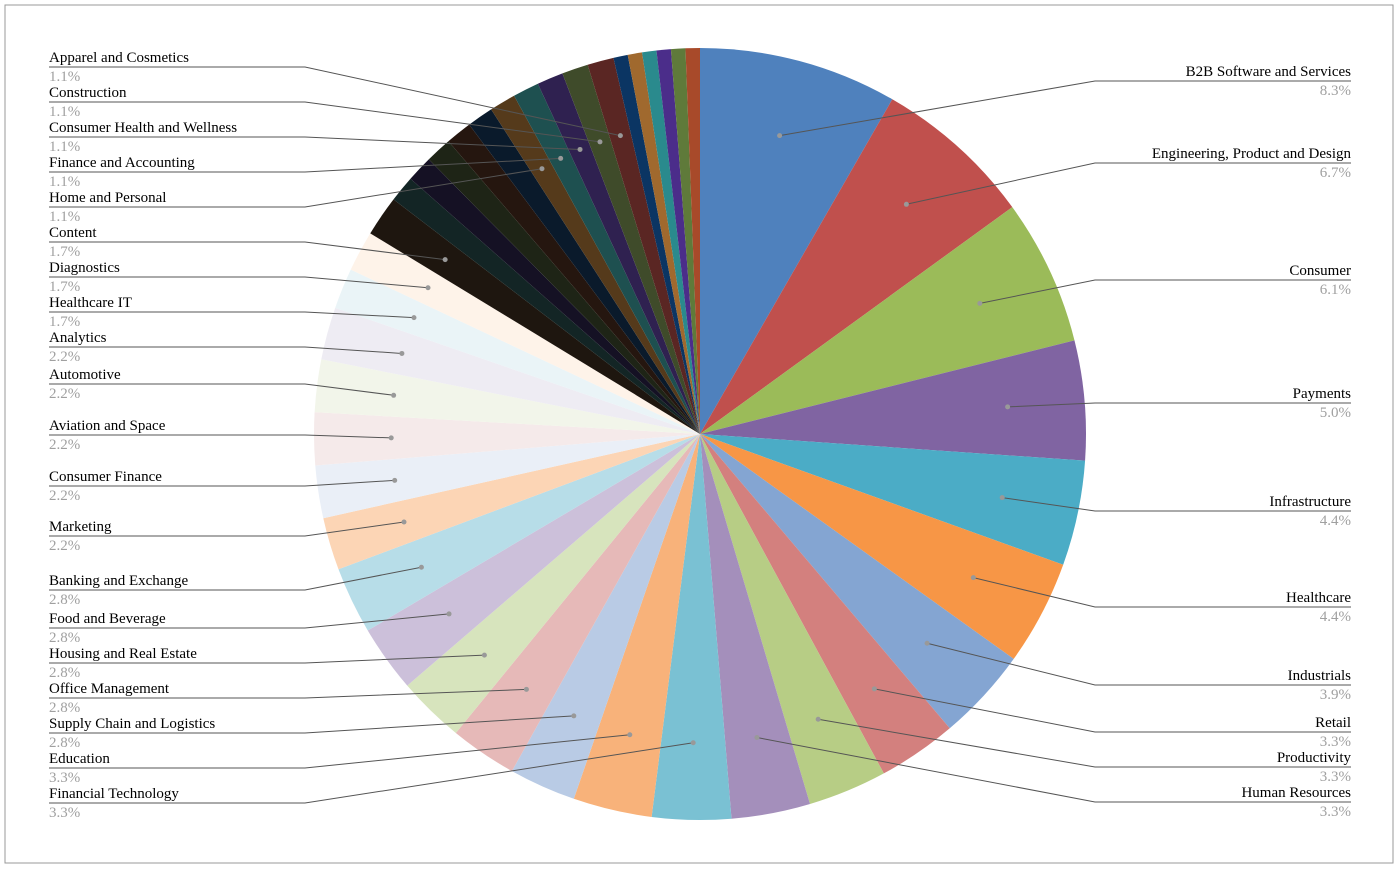 The width and height of the screenshot is (1400, 877). Describe the element at coordinates (119, 58) in the screenshot. I see `slice-label: Apparel and Cosmetics` at that location.